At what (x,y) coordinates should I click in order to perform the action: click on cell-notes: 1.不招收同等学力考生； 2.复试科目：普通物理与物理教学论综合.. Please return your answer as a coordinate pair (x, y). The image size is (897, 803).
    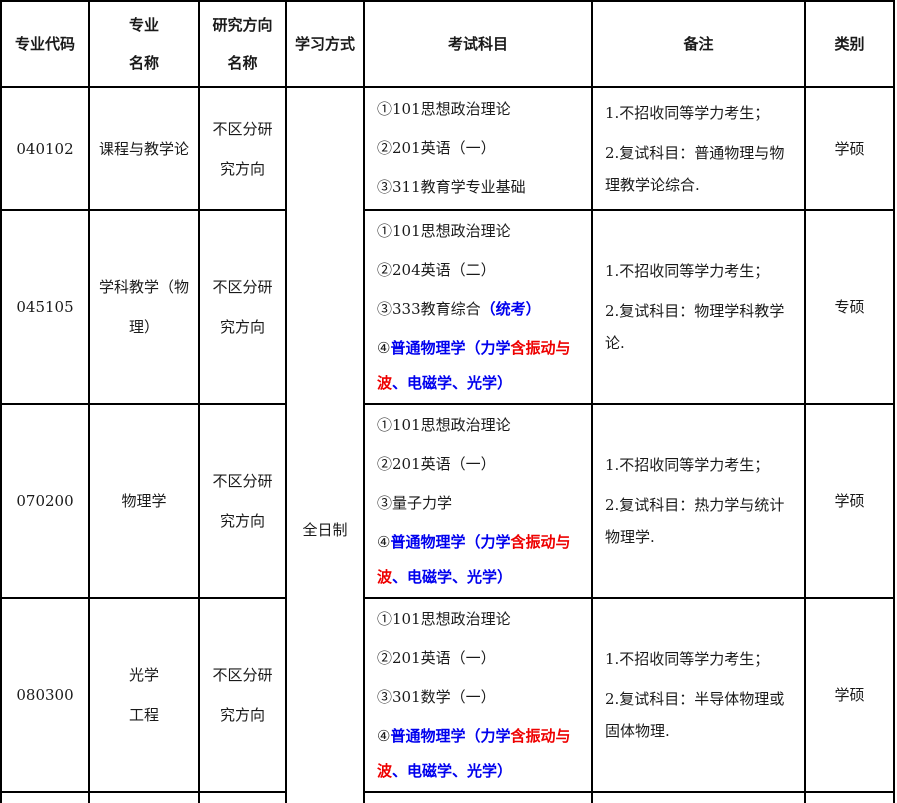
    Looking at the image, I should click on (699, 149).